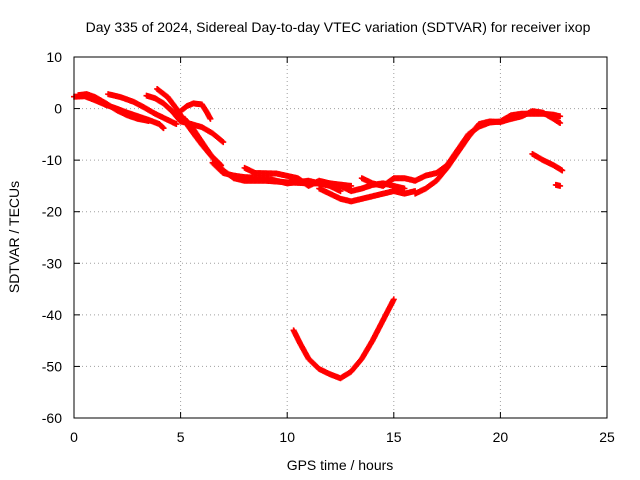 The width and height of the screenshot is (640, 480). Describe the element at coordinates (394, 437) in the screenshot. I see `x-tick-label: 15` at that location.